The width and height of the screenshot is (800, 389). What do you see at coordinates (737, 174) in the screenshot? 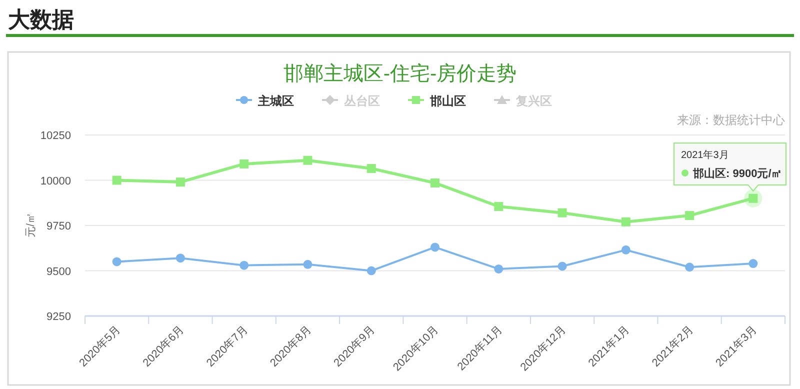
I see `annotation: 邯山区: 9900元/㎡` at bounding box center [737, 174].